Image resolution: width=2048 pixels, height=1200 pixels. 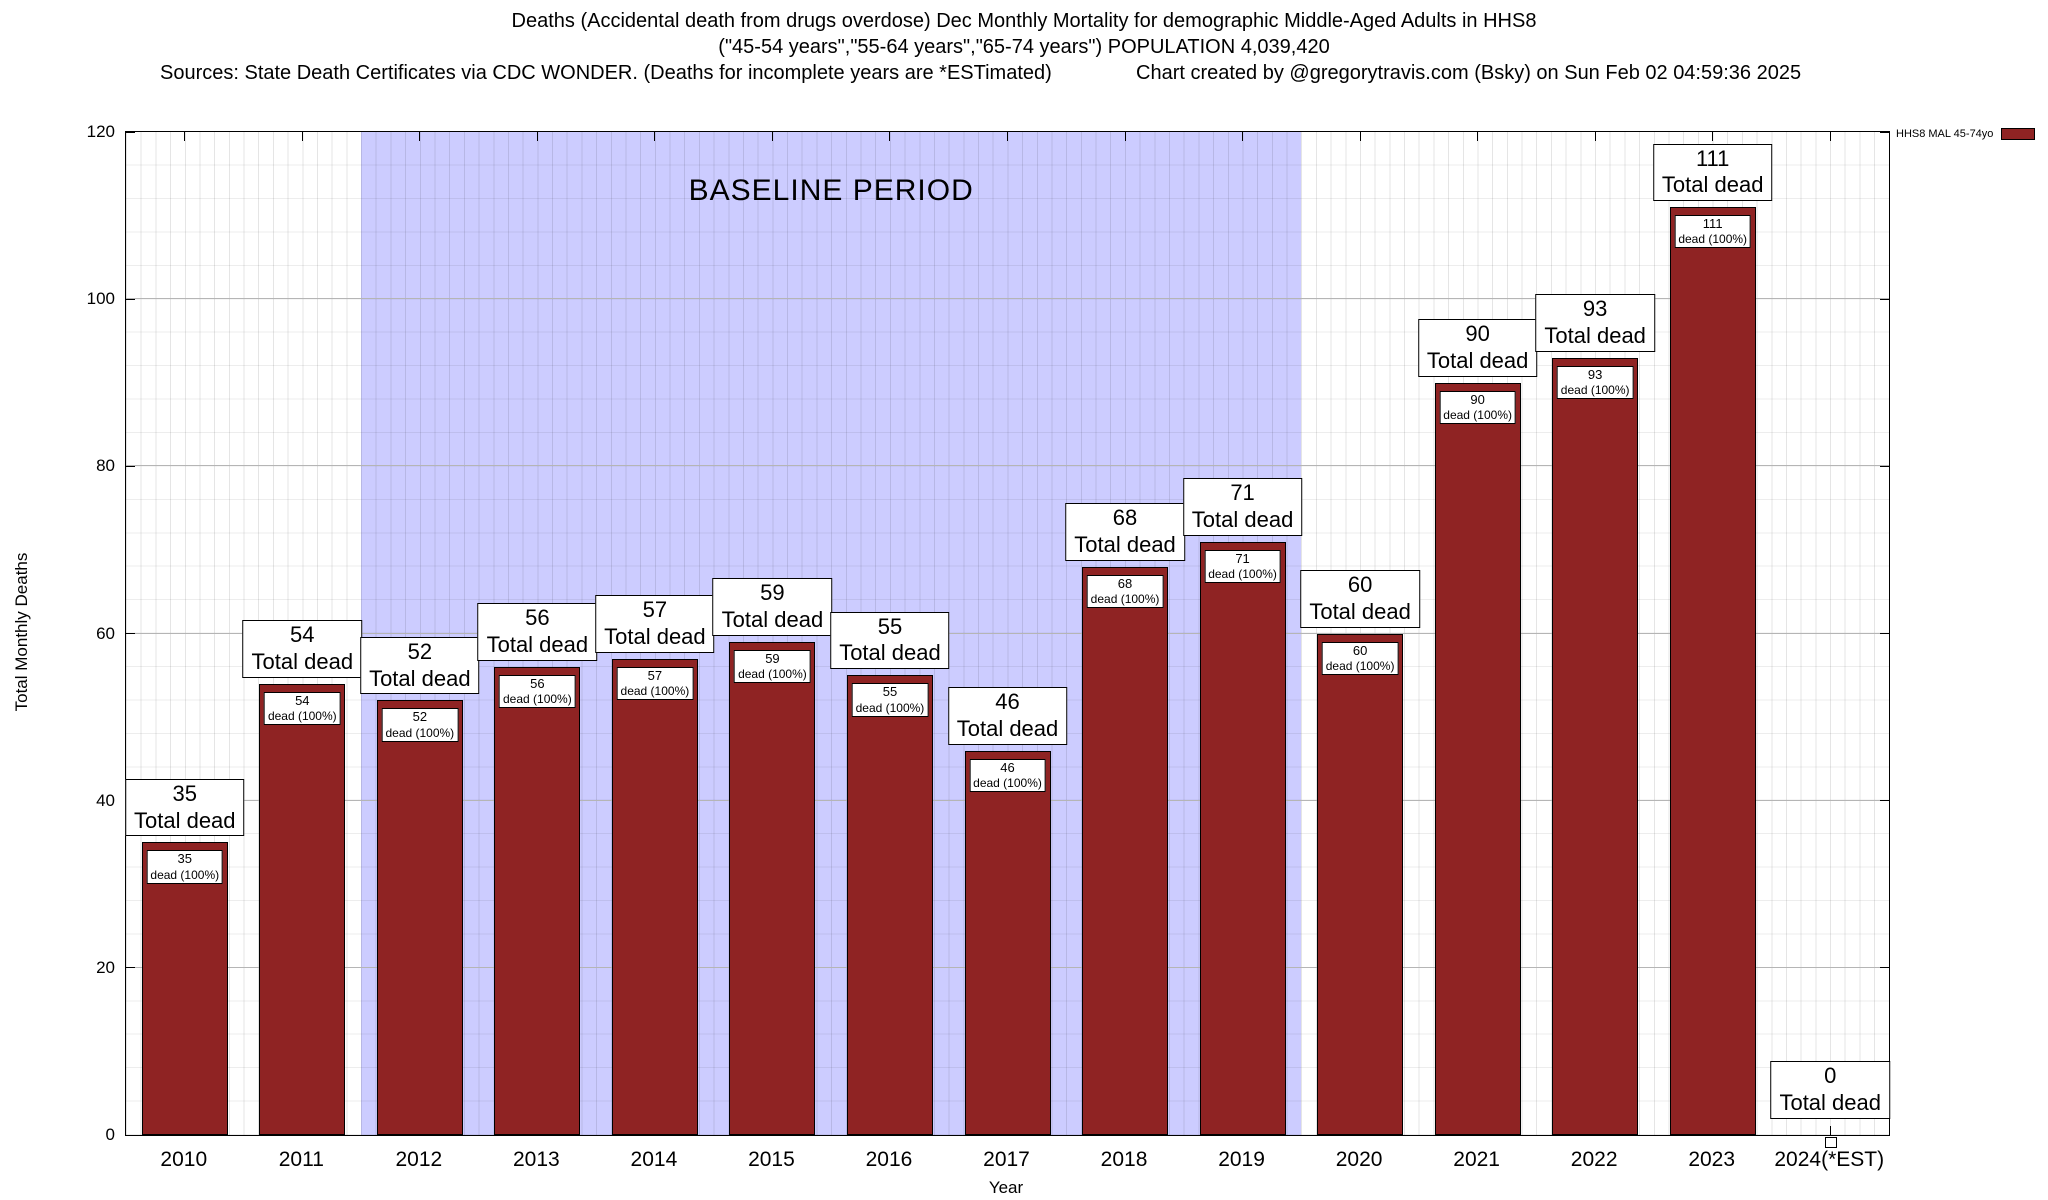 I want to click on bar-inner-label: 59 dead (100%), so click(x=772, y=666).